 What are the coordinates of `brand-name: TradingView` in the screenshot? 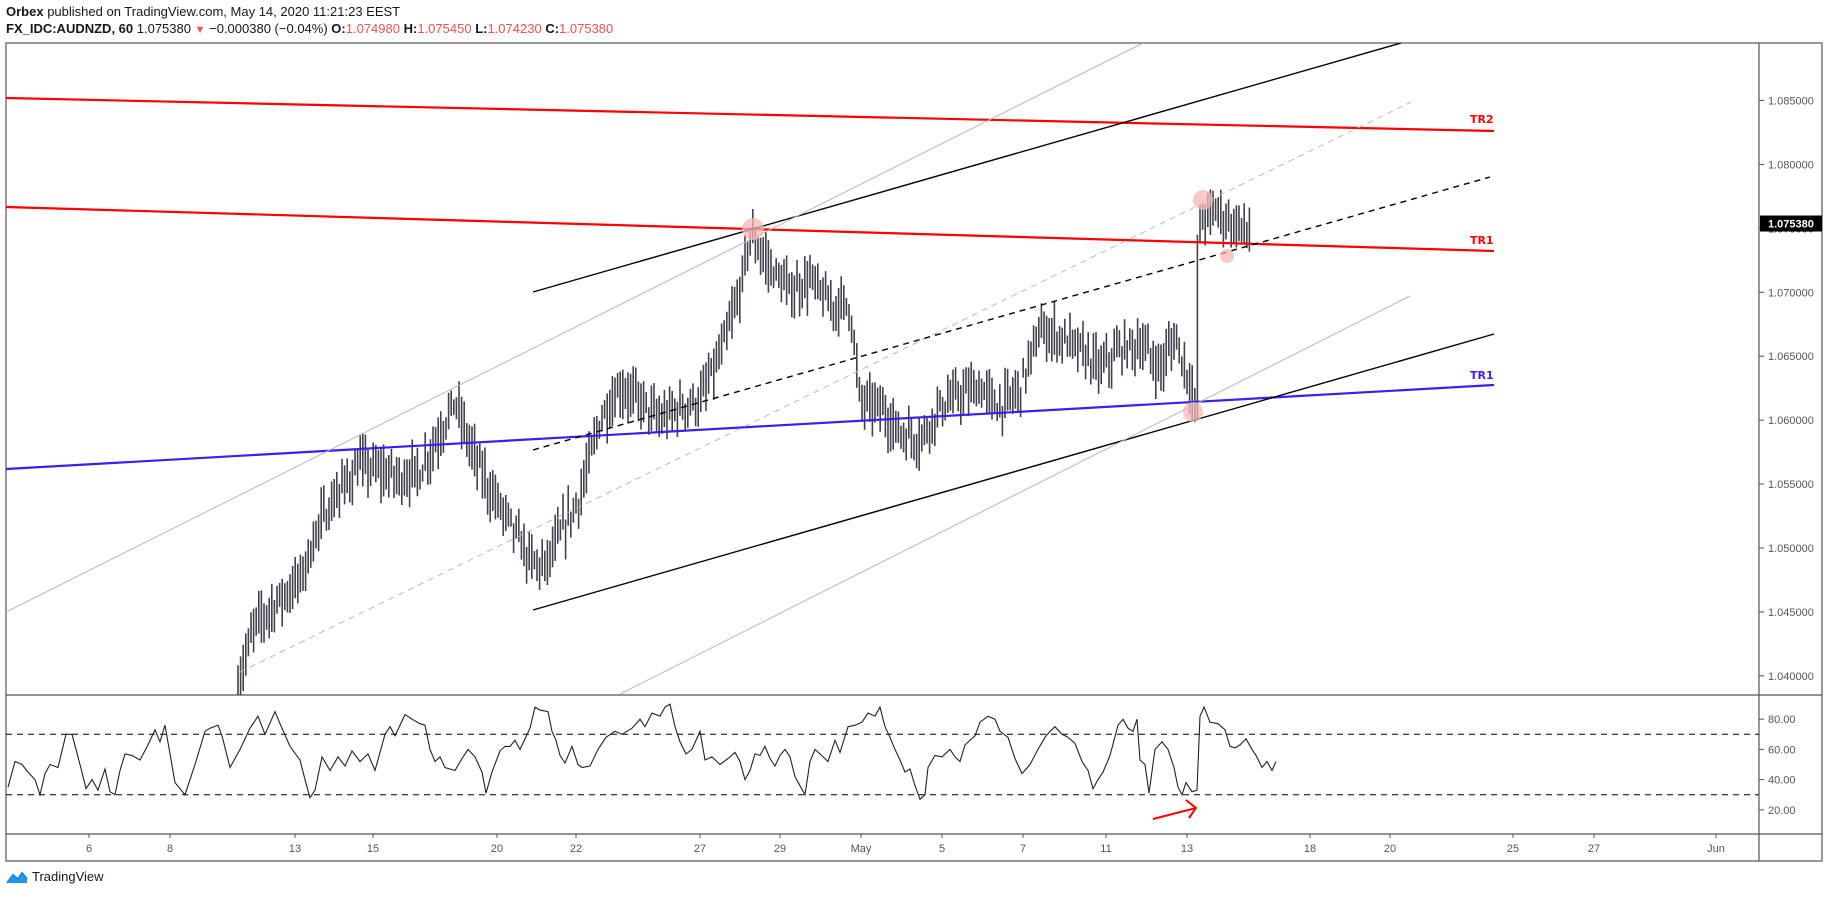 It's located at (68, 876).